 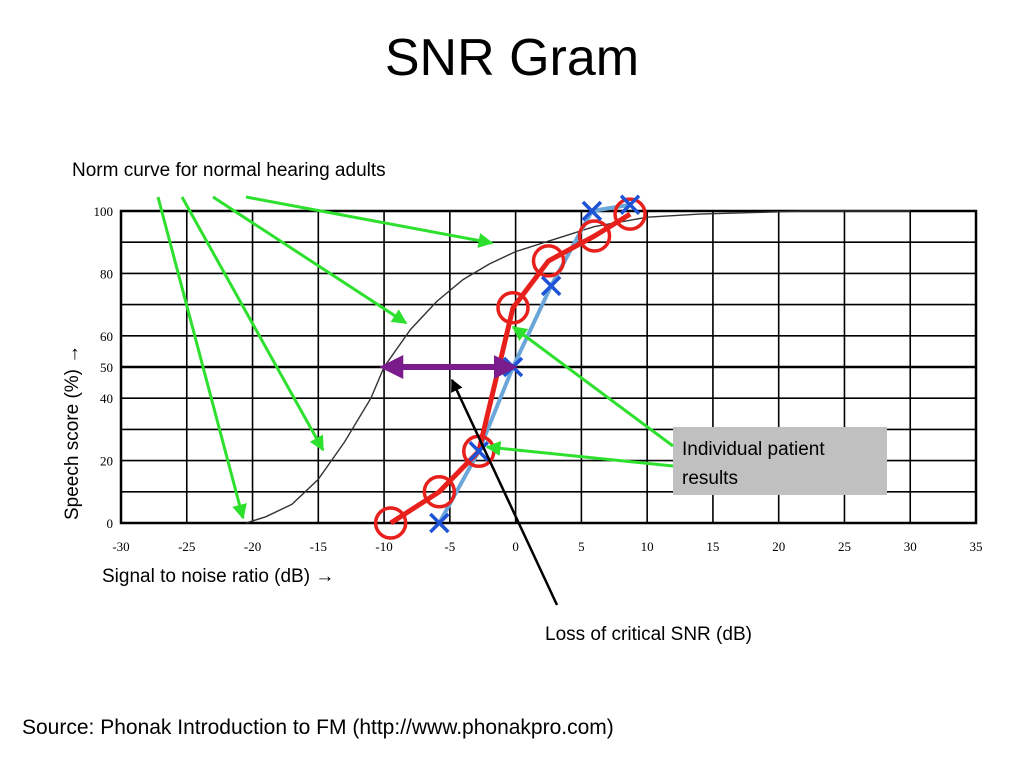 What do you see at coordinates (512, 58) in the screenshot?
I see `slide-title: SNR Gram` at bounding box center [512, 58].